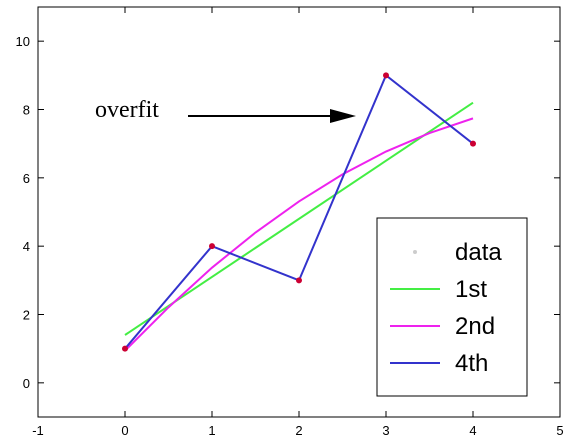  Describe the element at coordinates (225, 110) in the screenshot. I see `annotation: overfit` at that location.